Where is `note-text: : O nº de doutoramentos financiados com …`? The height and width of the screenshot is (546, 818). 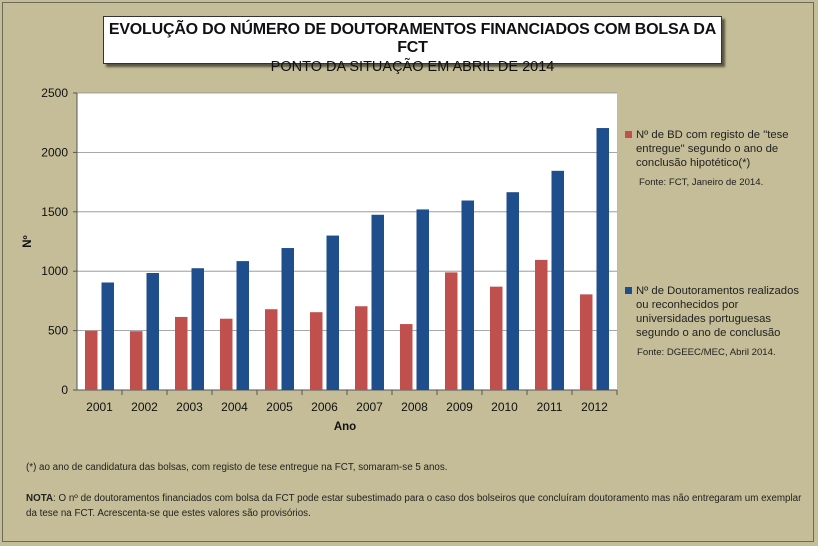
note-text: : O nº de doutoramentos financiados com … is located at coordinates (414, 506).